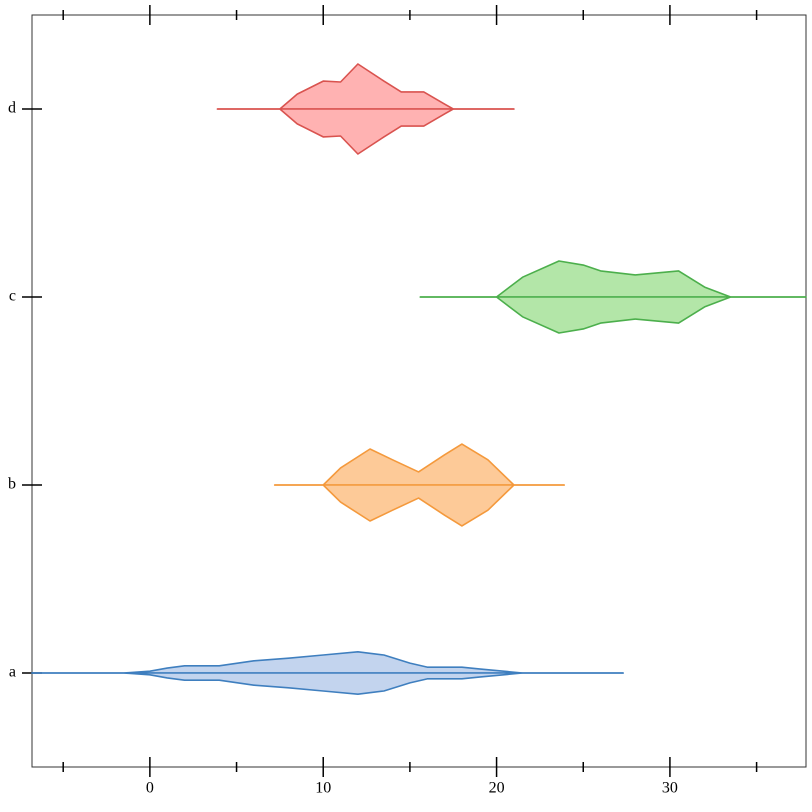 The width and height of the screenshot is (812, 812). What do you see at coordinates (670, 788) in the screenshot?
I see `x-tick-label: 30` at bounding box center [670, 788].